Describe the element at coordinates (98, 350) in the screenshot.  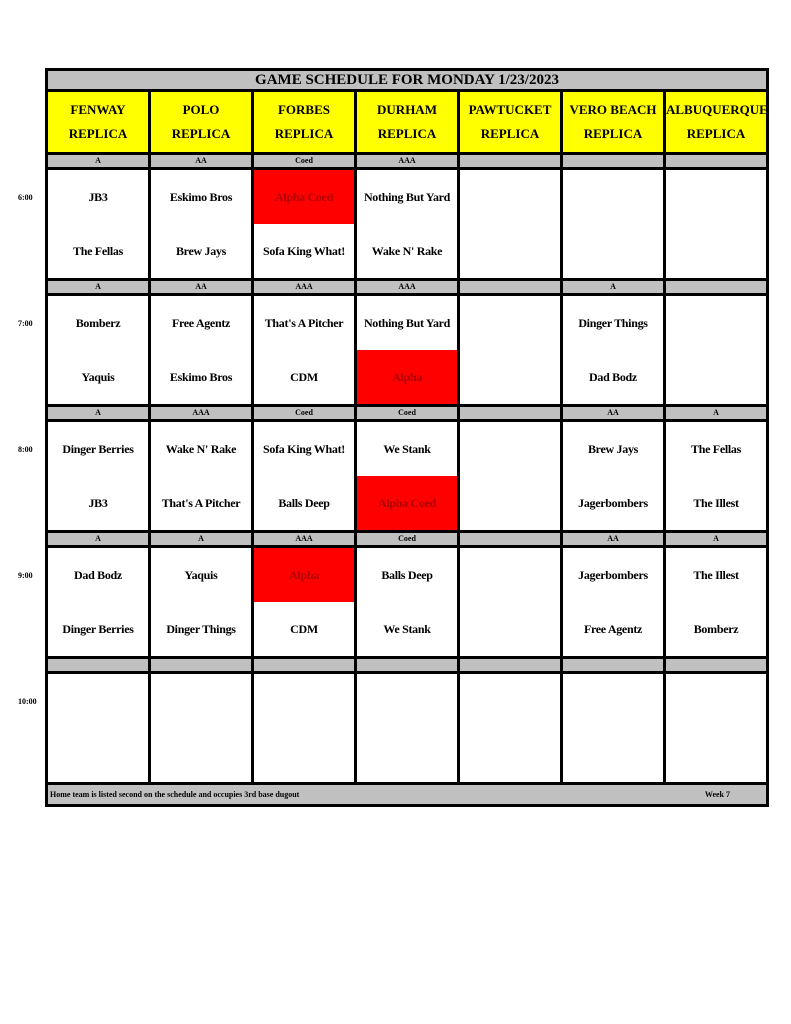
I see `game-cell: Bomberz Yaquis` at that location.